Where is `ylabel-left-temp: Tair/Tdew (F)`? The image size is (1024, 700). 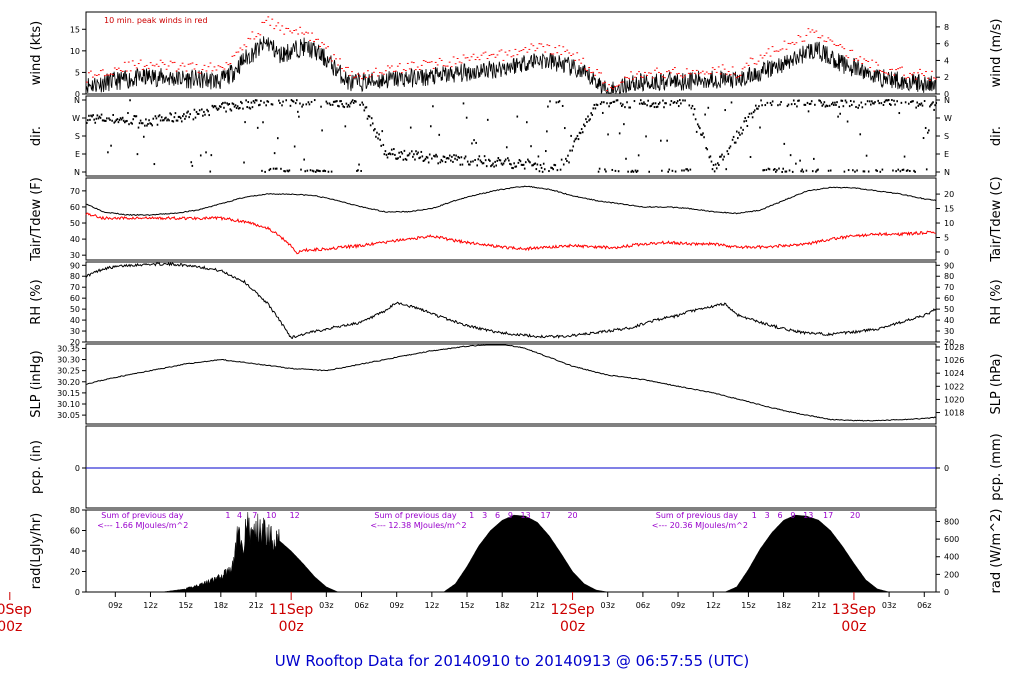 ylabel-left-temp: Tair/Tdew (F) is located at coordinates (36, 219).